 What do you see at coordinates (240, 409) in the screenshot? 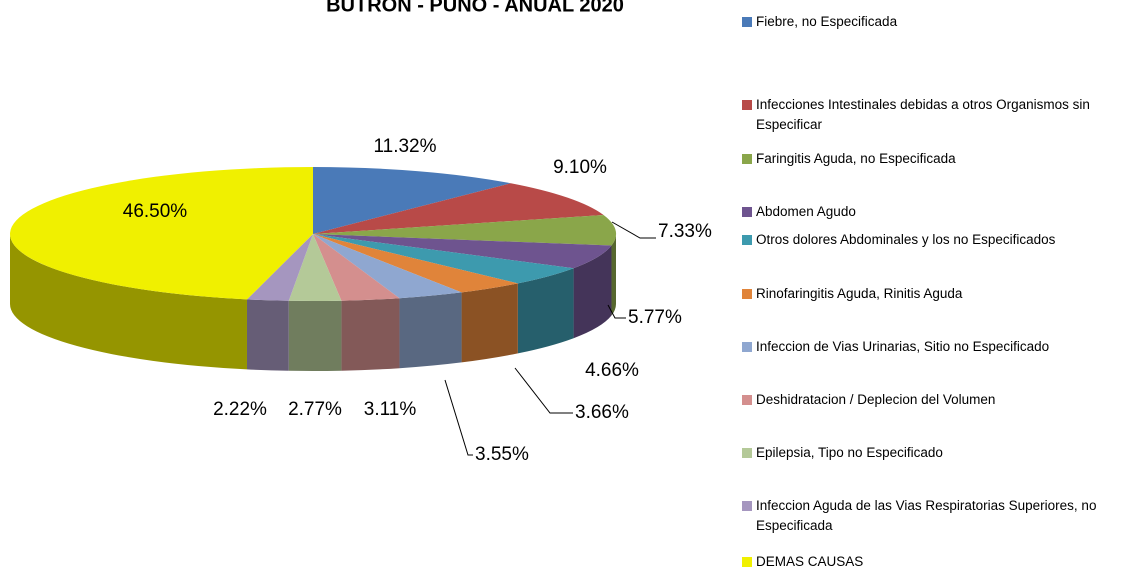
I see `data-label: 2.22%` at bounding box center [240, 409].